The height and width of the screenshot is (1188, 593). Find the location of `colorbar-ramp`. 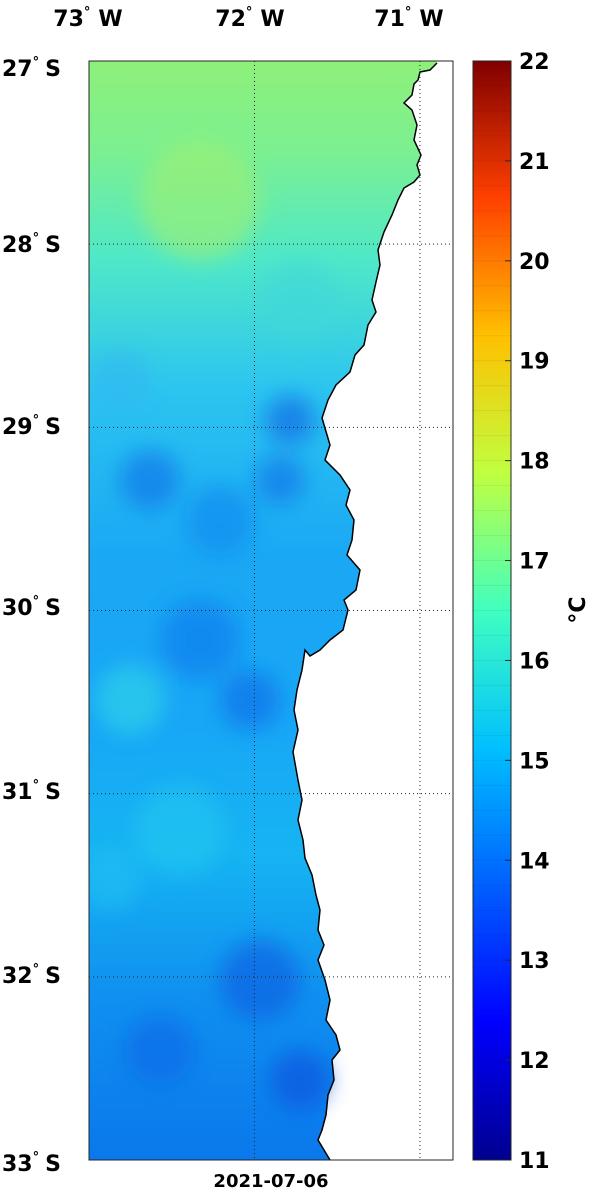

colorbar-ramp is located at coordinates (492, 610).